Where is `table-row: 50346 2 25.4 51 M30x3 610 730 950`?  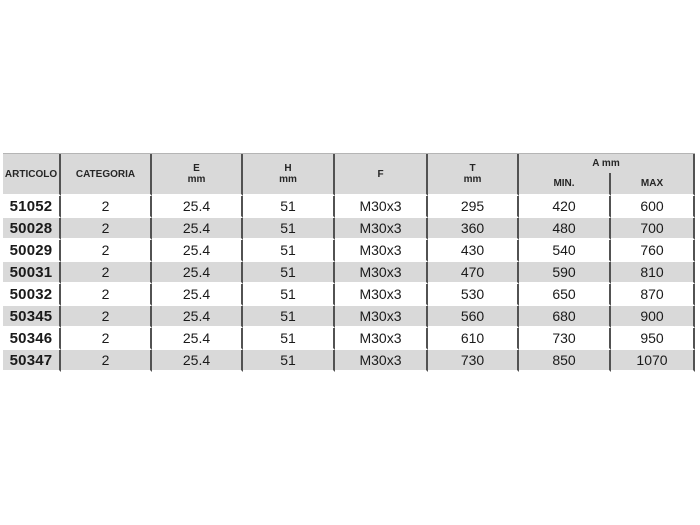
table-row: 50346 2 25.4 51 M30x3 610 730 950 is located at coordinates (349, 339).